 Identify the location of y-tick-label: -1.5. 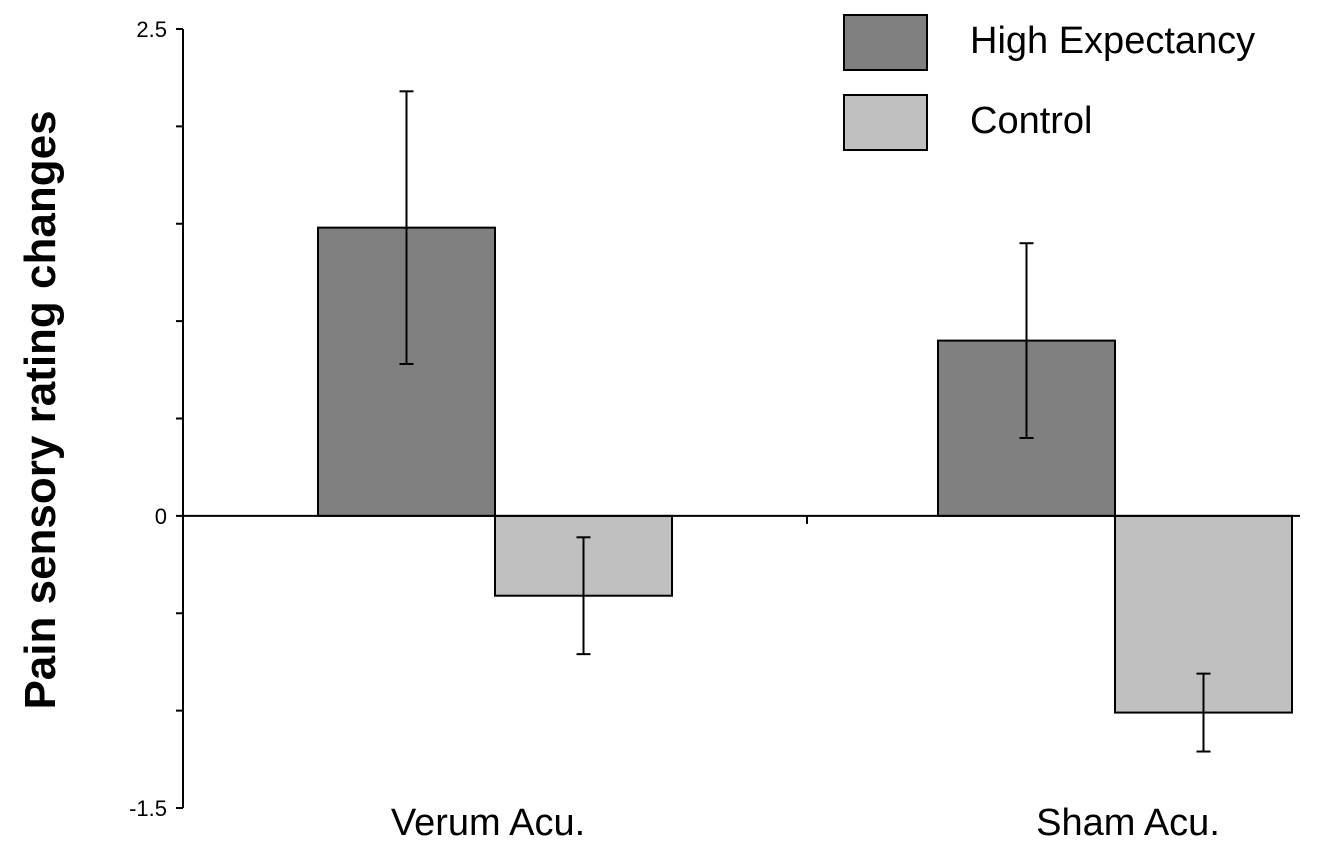
(148, 808).